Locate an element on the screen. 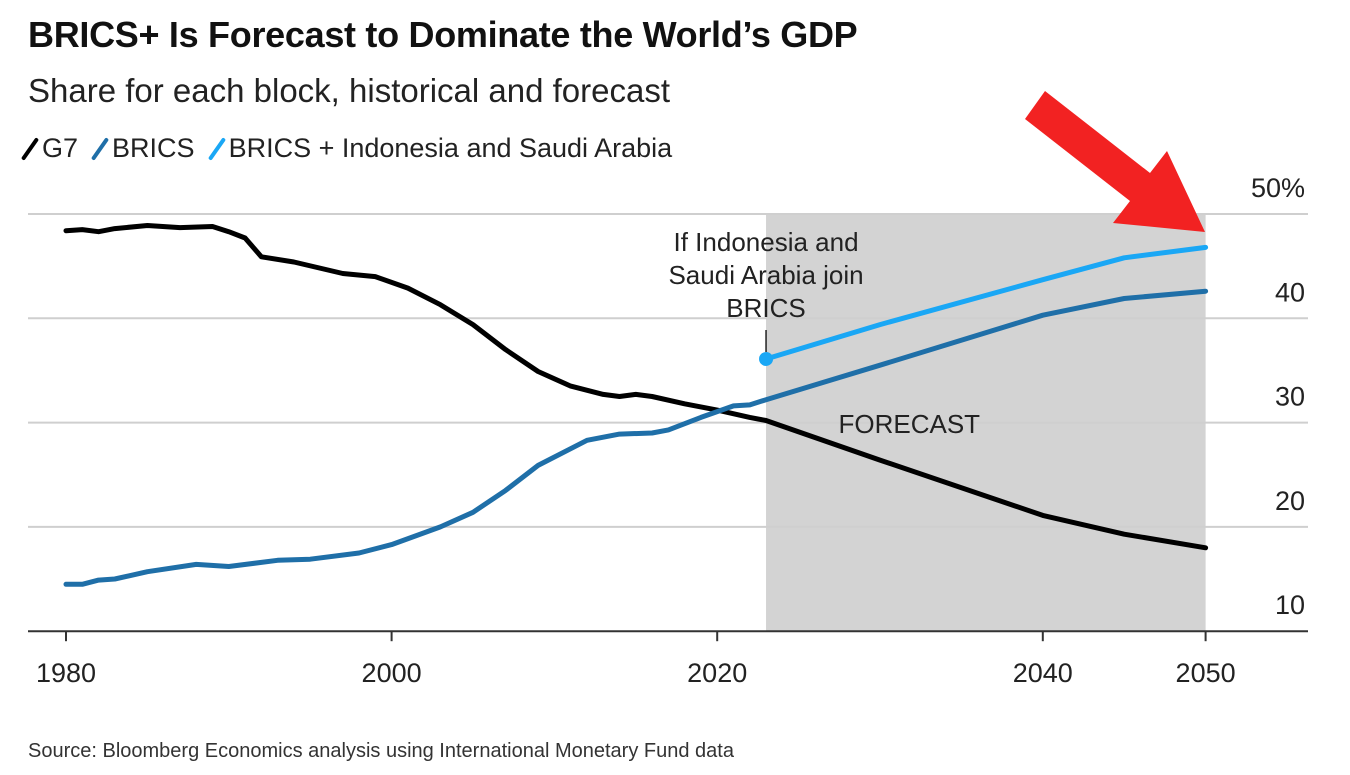 Image resolution: width=1350 pixels, height=775 pixels. legend-item-brics-plus: BRICS + Indonesia and Saudi Arabia is located at coordinates (440, 148).